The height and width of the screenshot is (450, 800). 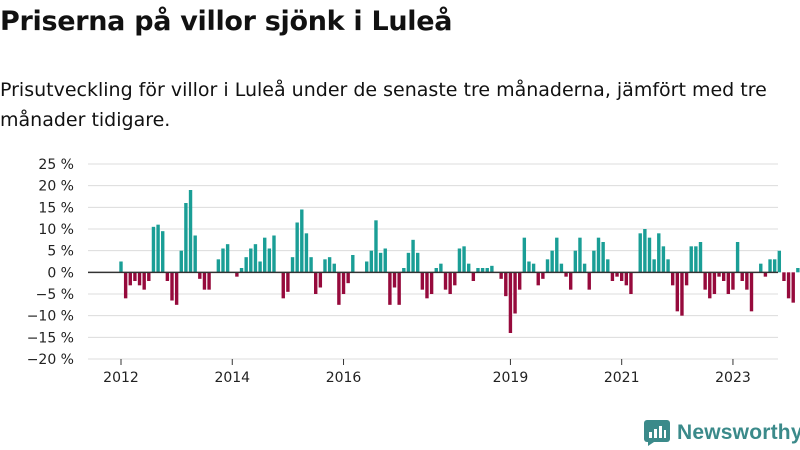 What do you see at coordinates (344, 378) in the screenshot?
I see `x-tick-label: 2016` at bounding box center [344, 378].